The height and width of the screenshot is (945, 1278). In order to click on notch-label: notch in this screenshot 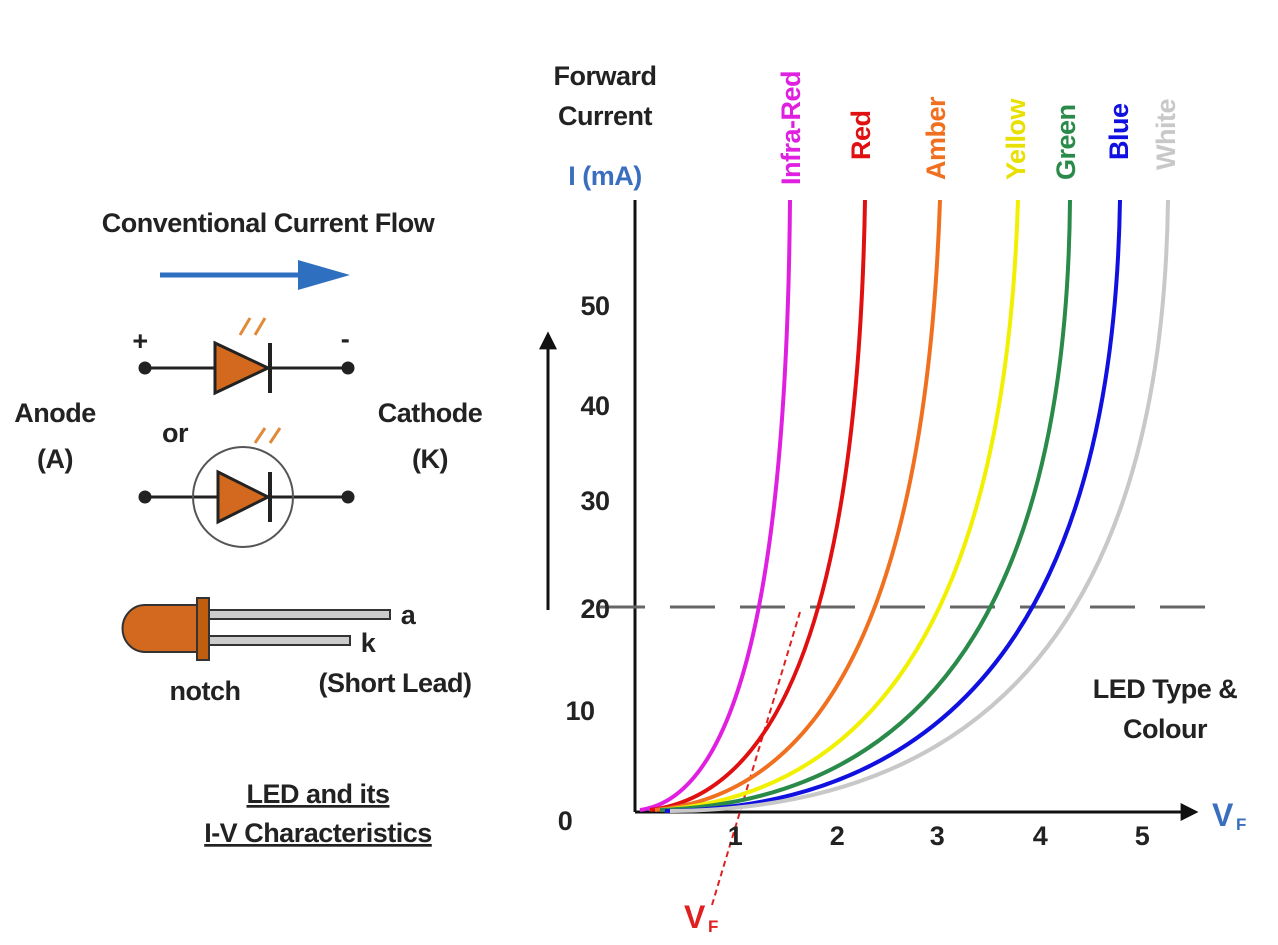, I will do `click(205, 691)`.